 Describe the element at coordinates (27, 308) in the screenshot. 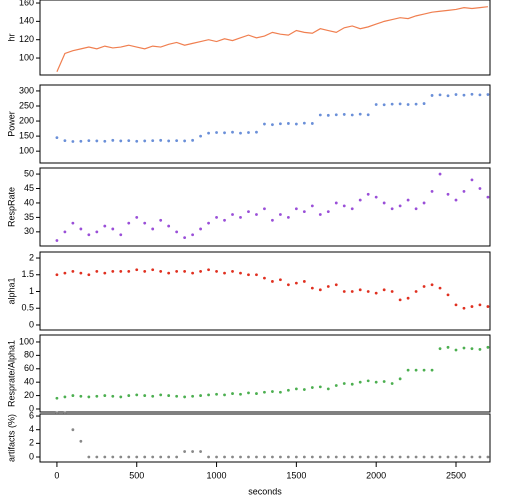

I see `y-tick-label: 0.5` at that location.